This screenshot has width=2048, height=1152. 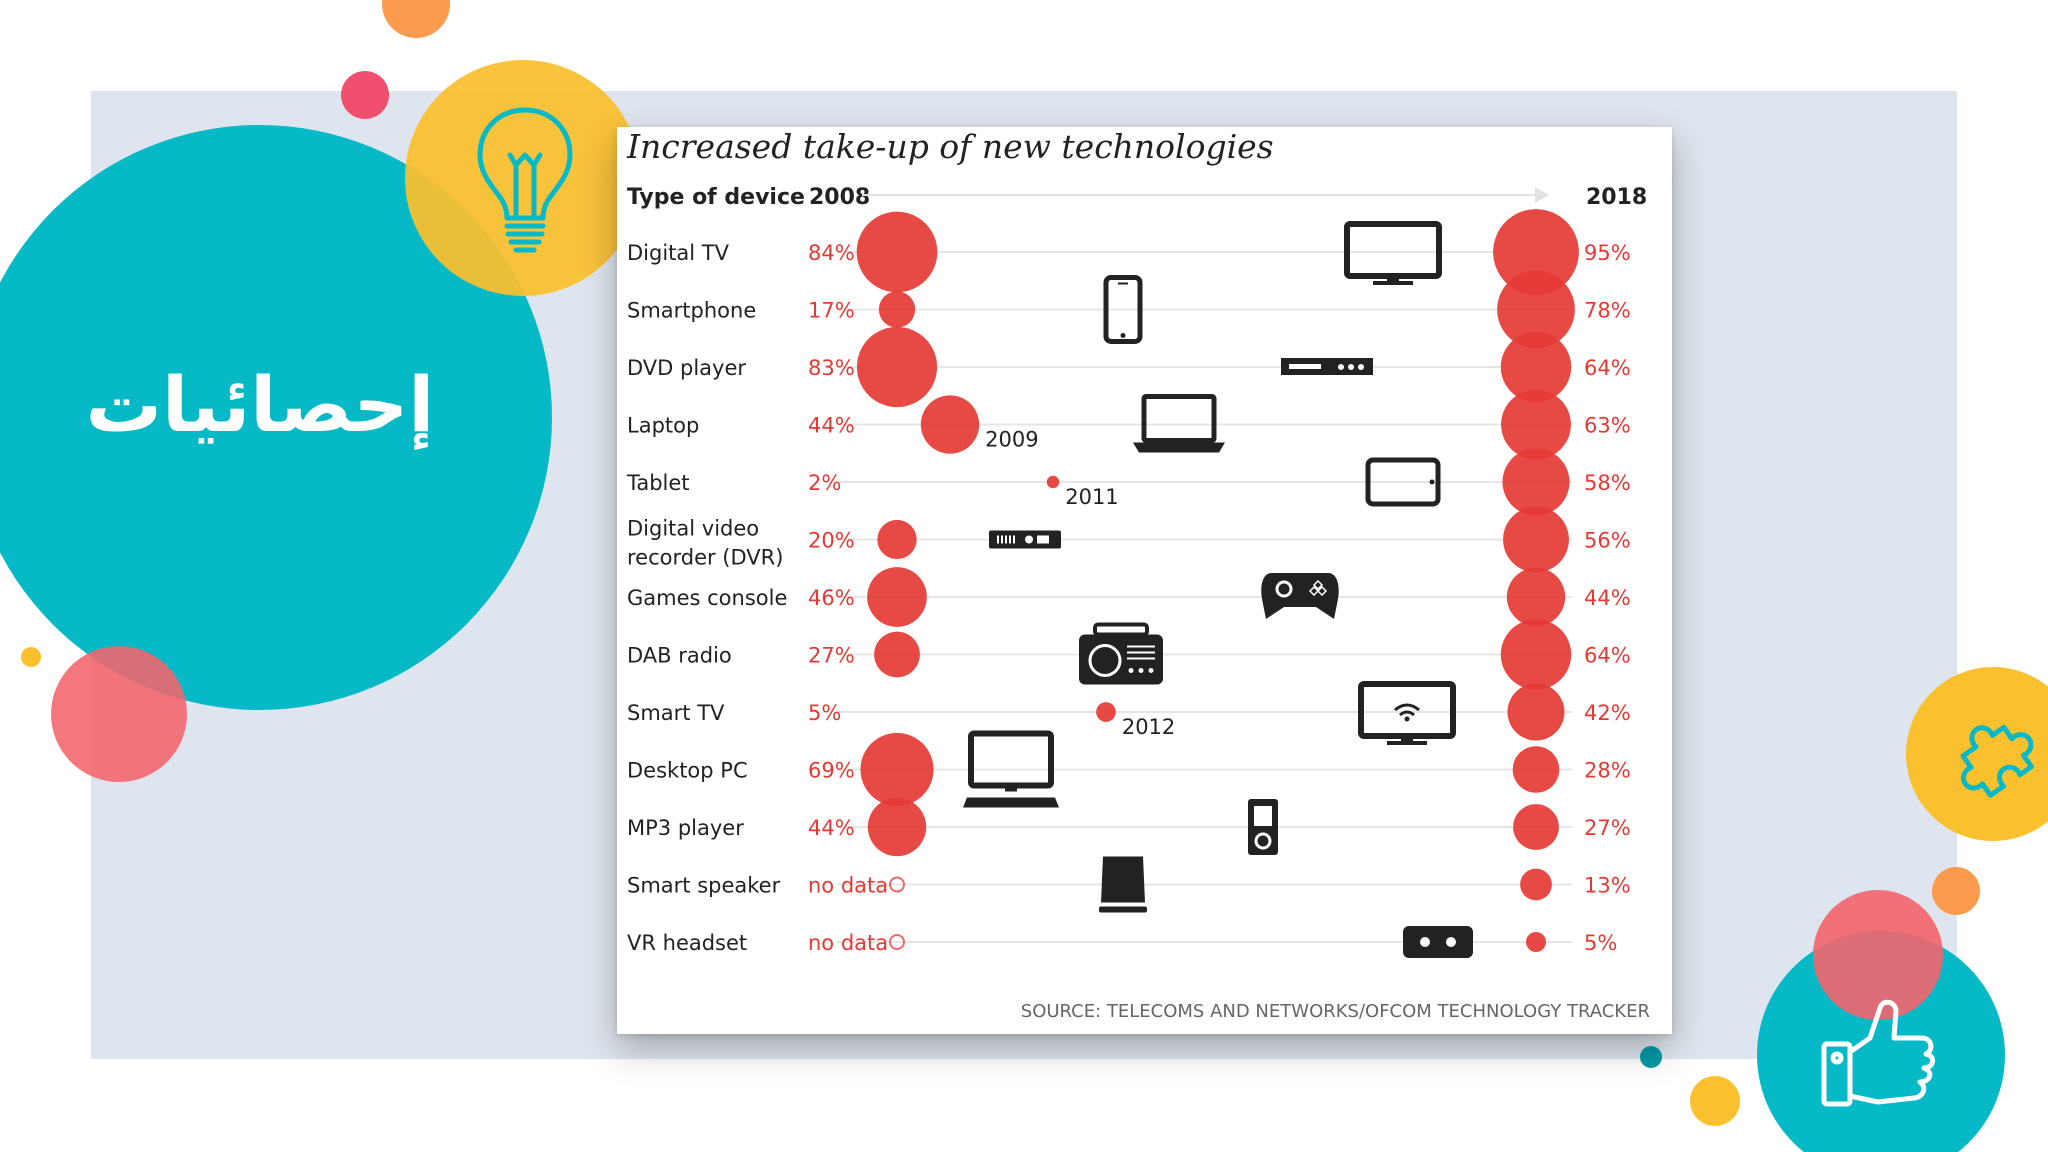 I want to click on decor-yellow-dot-bottom, so click(x=1715, y=1101).